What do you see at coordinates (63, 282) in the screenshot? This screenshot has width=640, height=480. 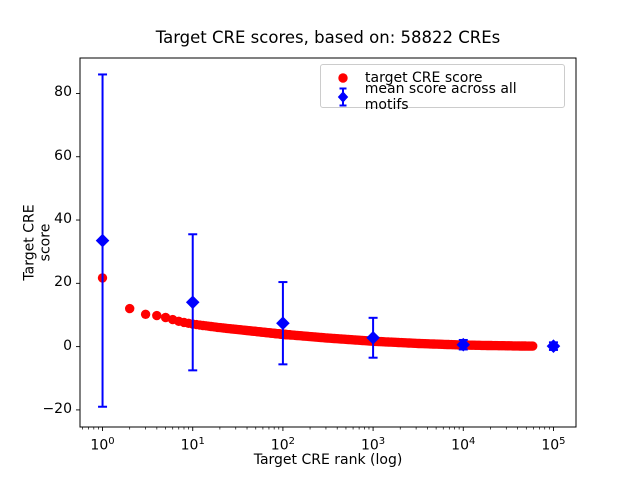 I see `y-tick-label: 20` at bounding box center [63, 282].